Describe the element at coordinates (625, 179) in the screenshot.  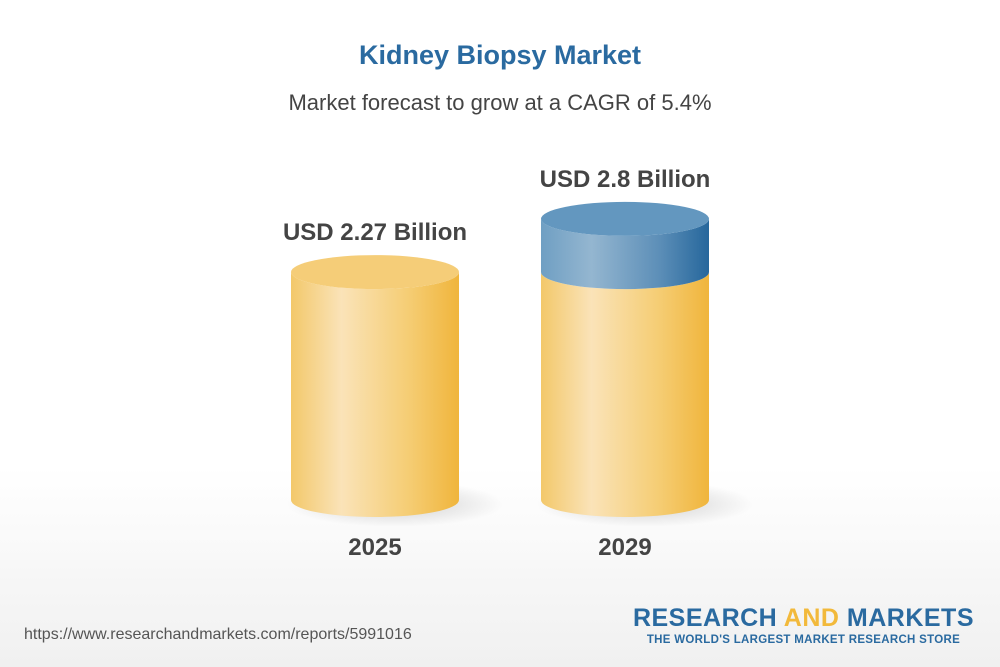
I see `data-label: USD 2.8 Billion` at that location.